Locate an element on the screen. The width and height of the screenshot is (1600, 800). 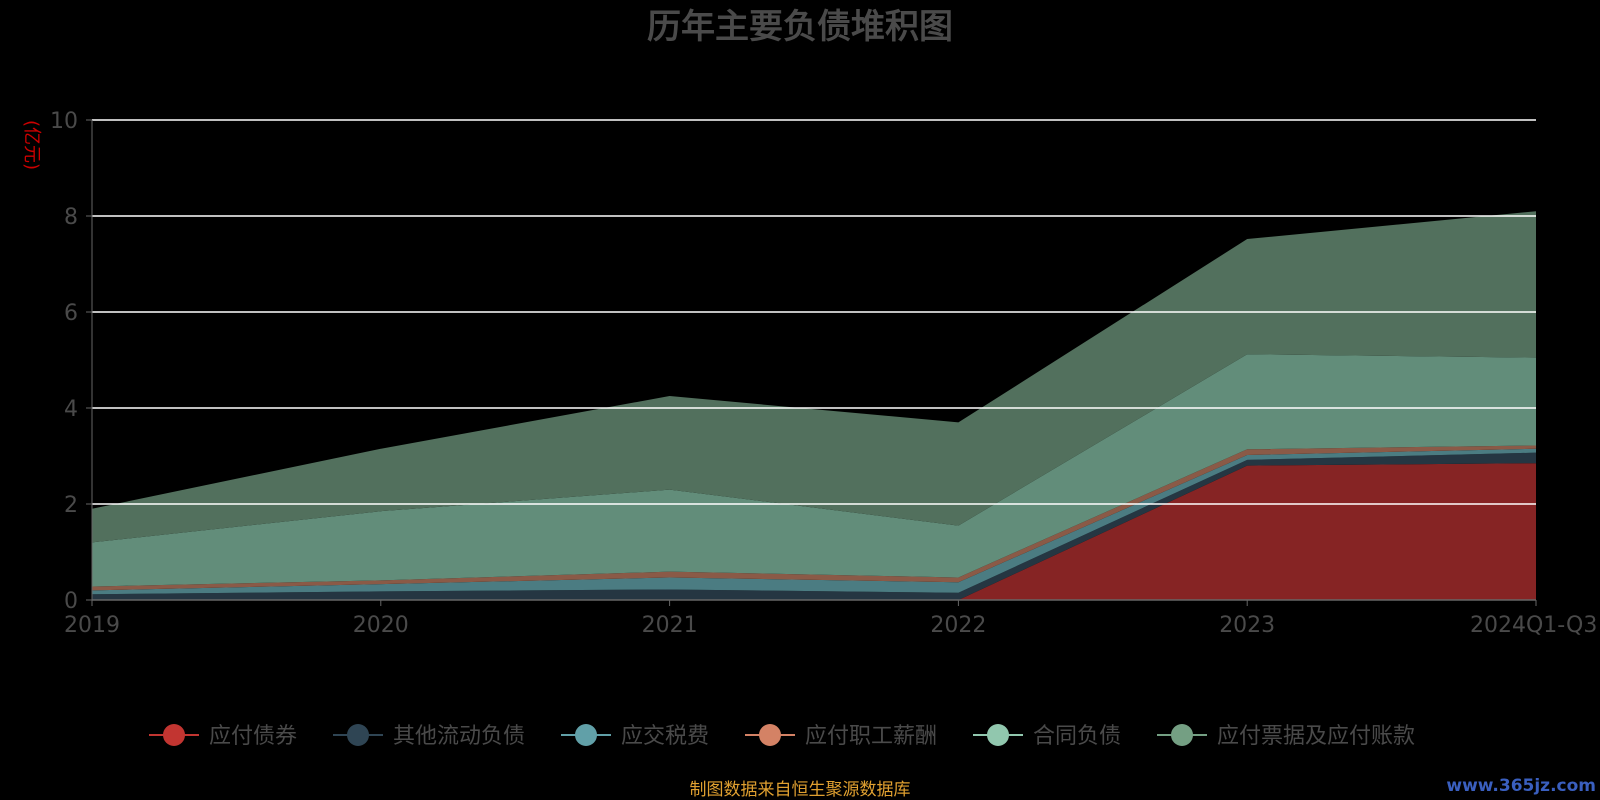
y-tick-label-1: 2 is located at coordinates (71, 505).